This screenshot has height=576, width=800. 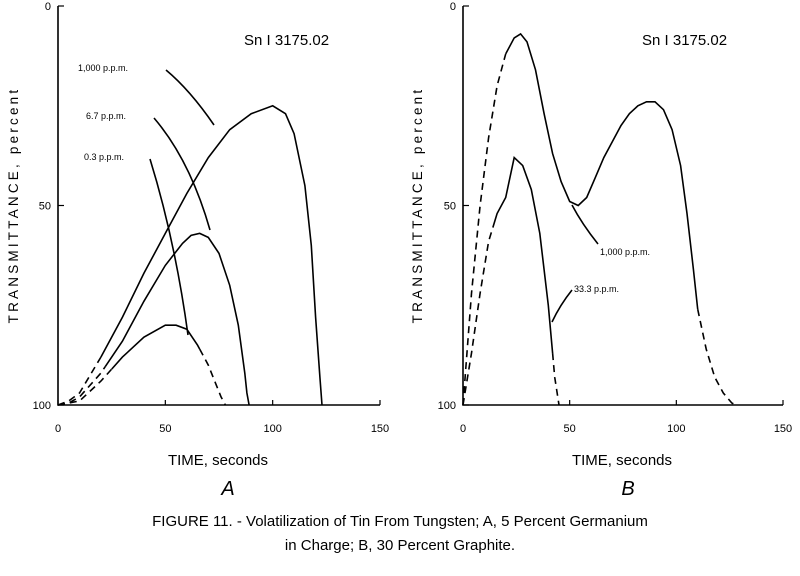 I want to click on chart-a-x-tick-label: 150, so click(x=380, y=429).